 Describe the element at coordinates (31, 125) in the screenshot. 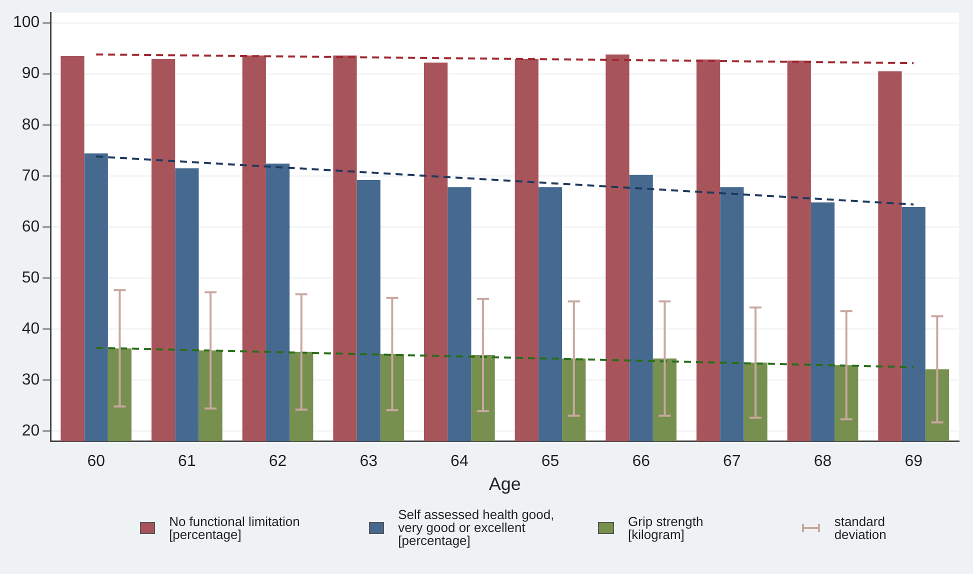

I see `y-tick-label: 80` at that location.